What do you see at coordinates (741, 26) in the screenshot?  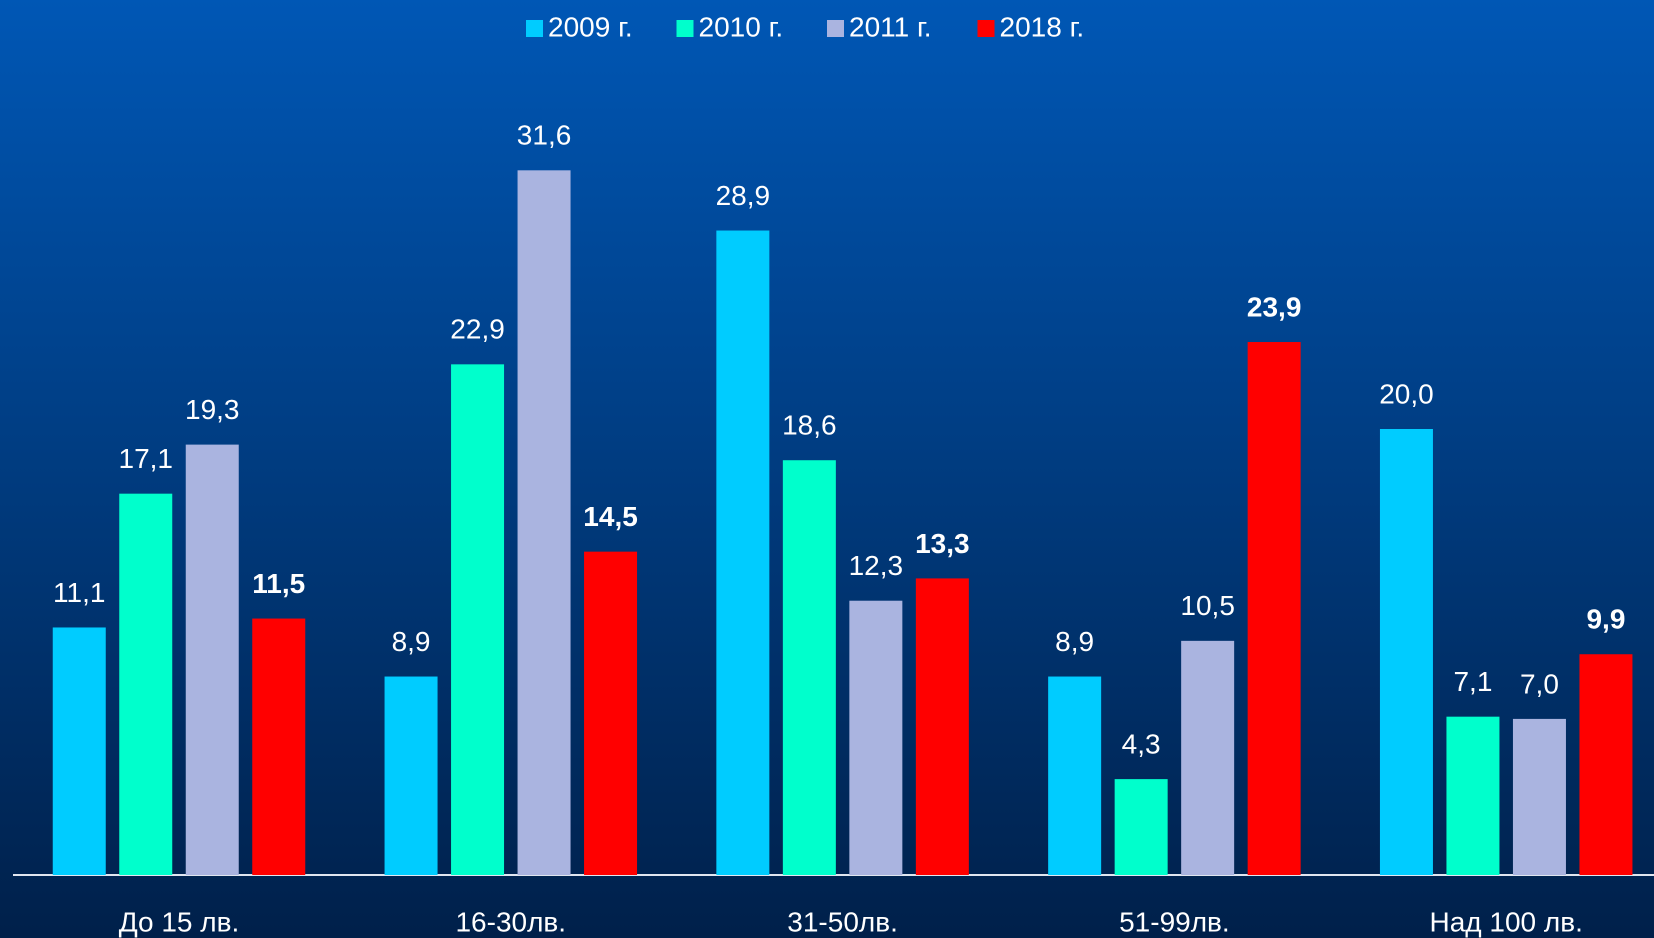 I see `legend-label: 2010 г.` at bounding box center [741, 26].